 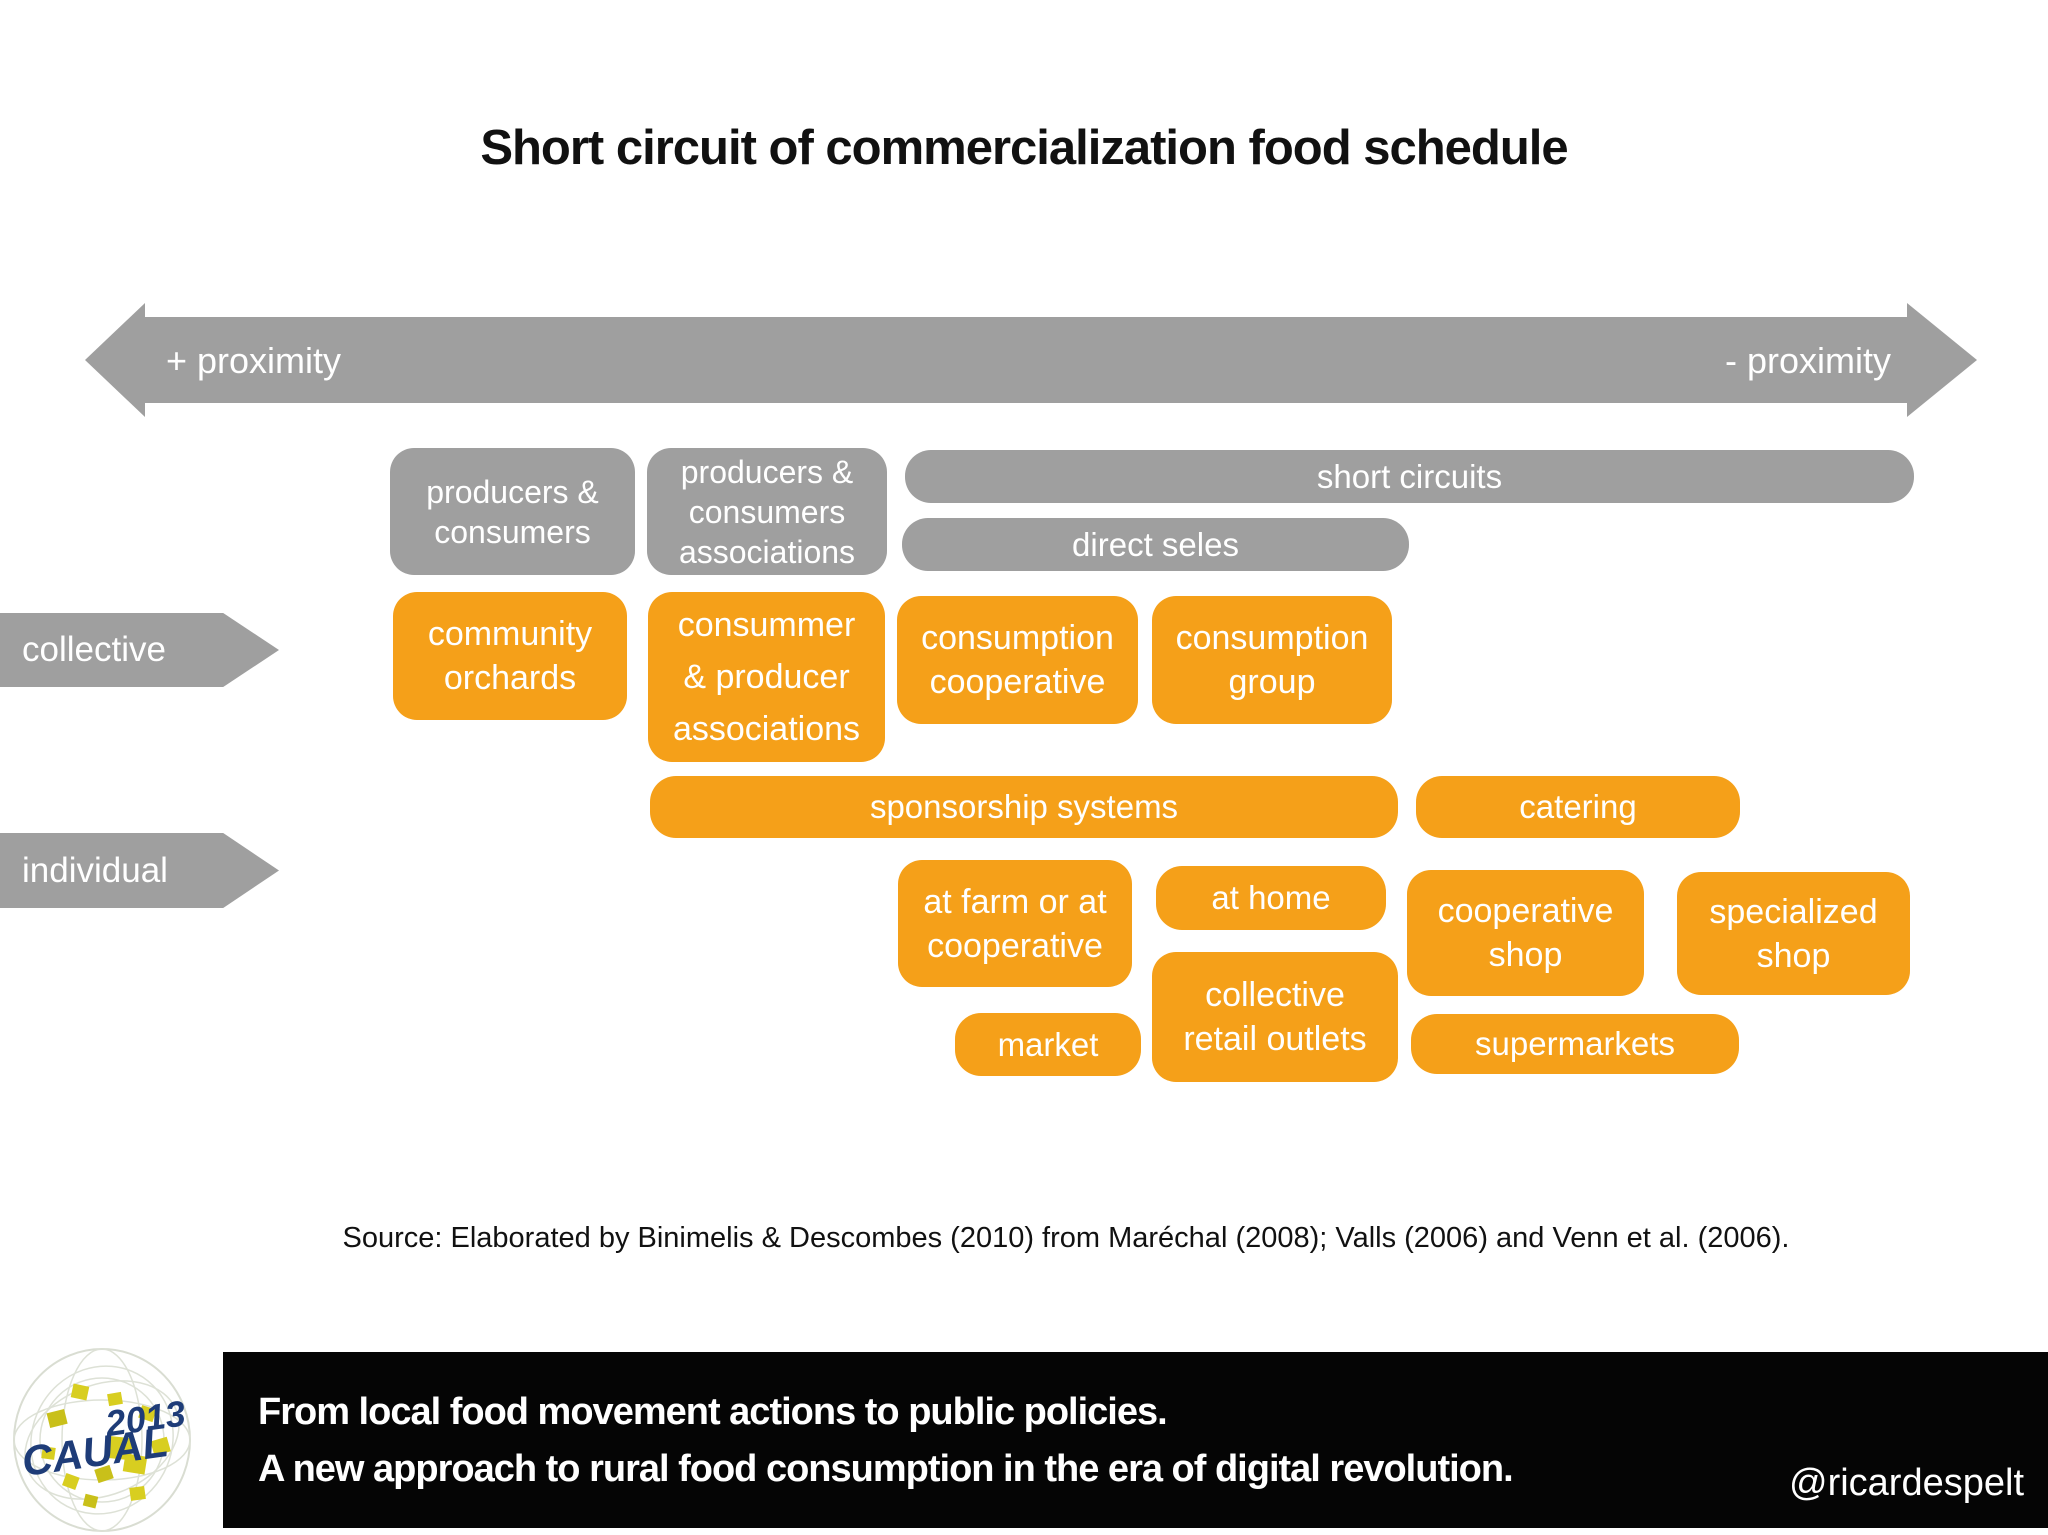 What do you see at coordinates (1942, 360) in the screenshot?
I see `proximity-arrow-right-head` at bounding box center [1942, 360].